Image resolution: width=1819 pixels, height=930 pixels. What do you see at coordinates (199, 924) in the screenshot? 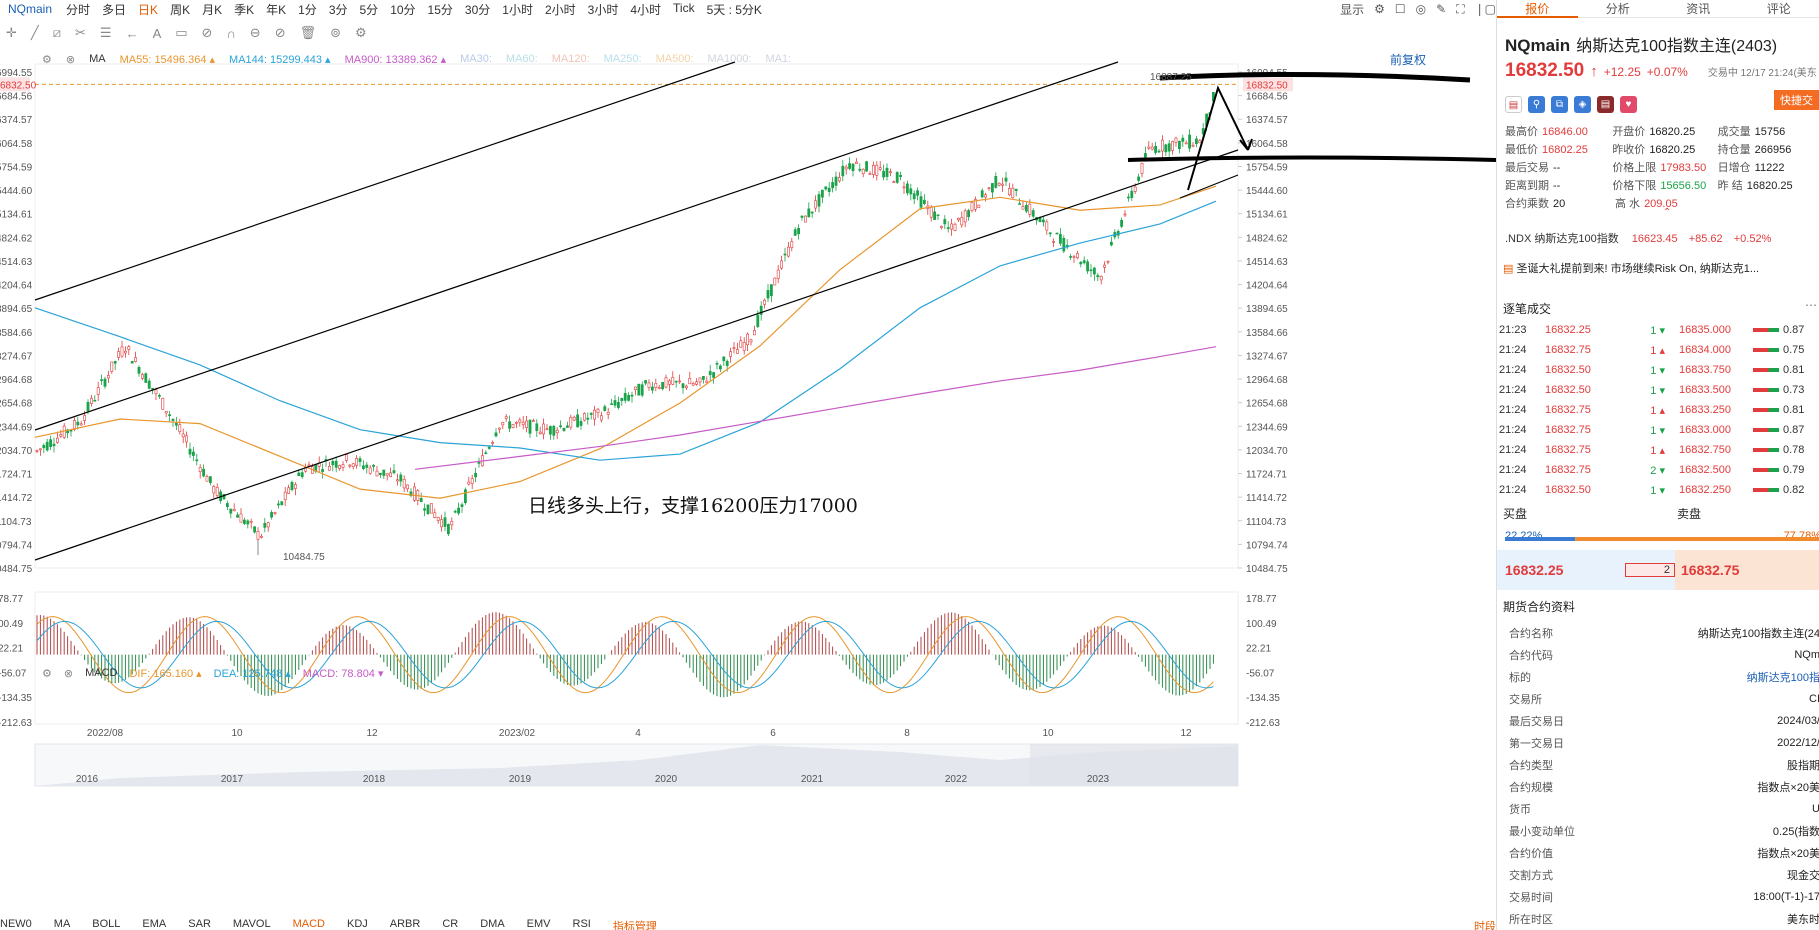
I see `indicator-tab-4: SAR` at bounding box center [199, 924].